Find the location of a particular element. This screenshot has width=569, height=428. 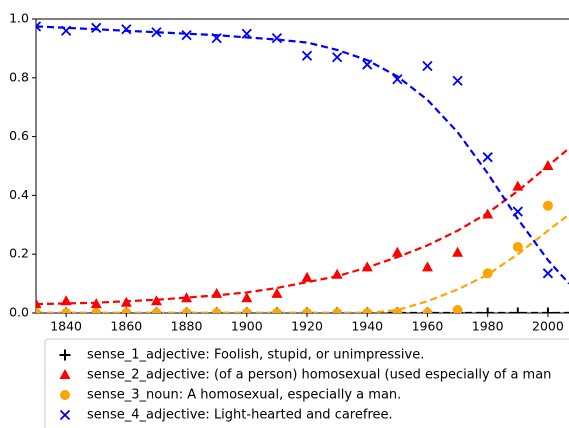

x-tick-label: 1840 is located at coordinates (66, 326).